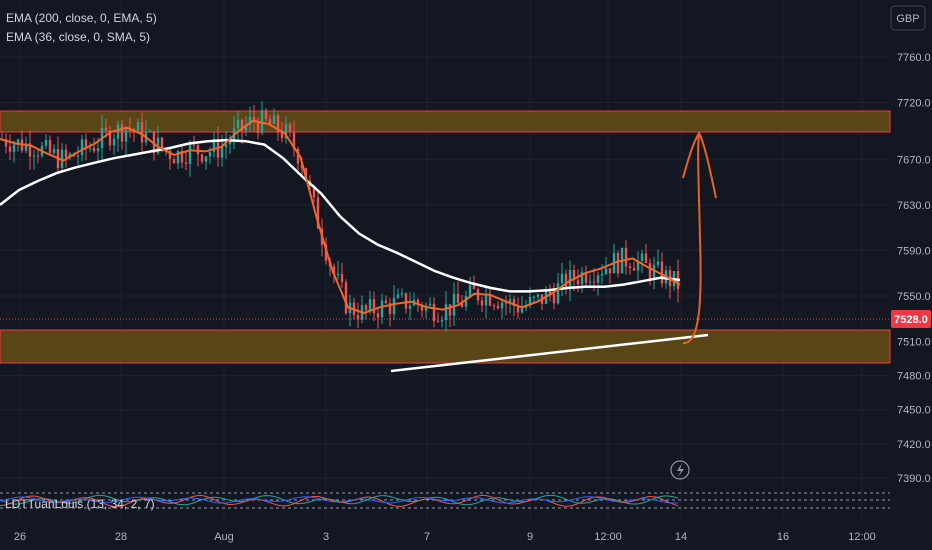  What do you see at coordinates (680, 470) in the screenshot?
I see `lightning-icon` at bounding box center [680, 470].